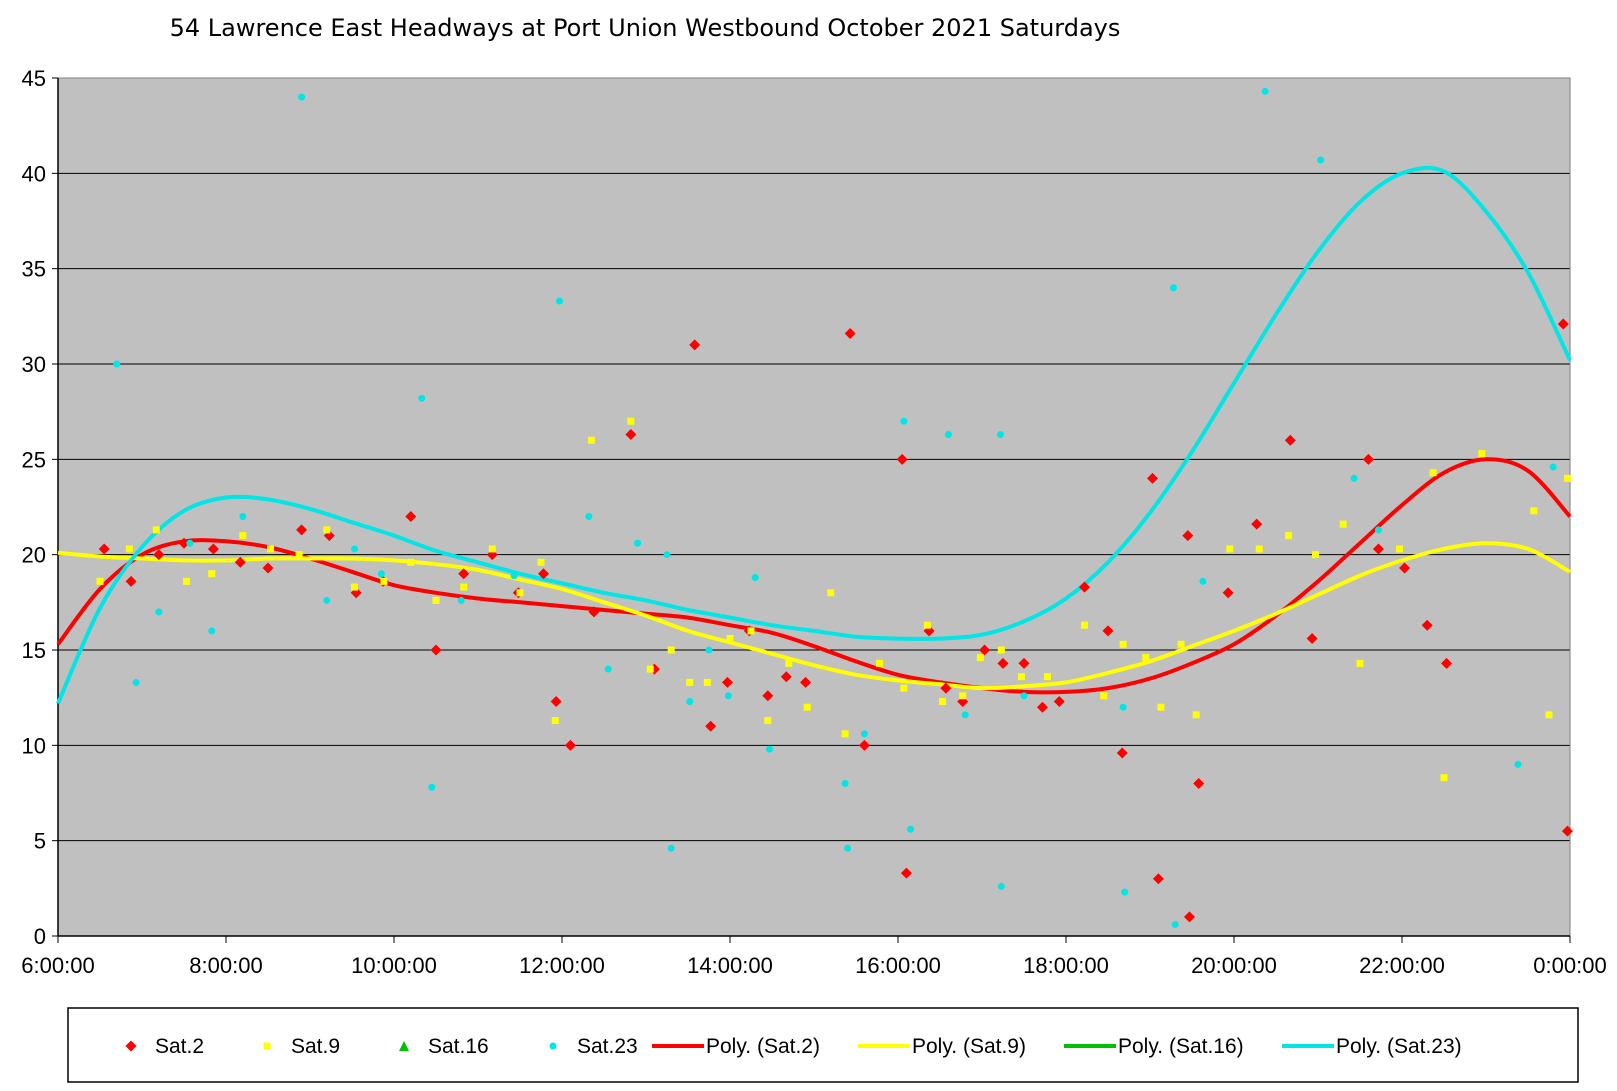  Describe the element at coordinates (394, 965) in the screenshot. I see `x-tick-label: 10:00:00` at that location.